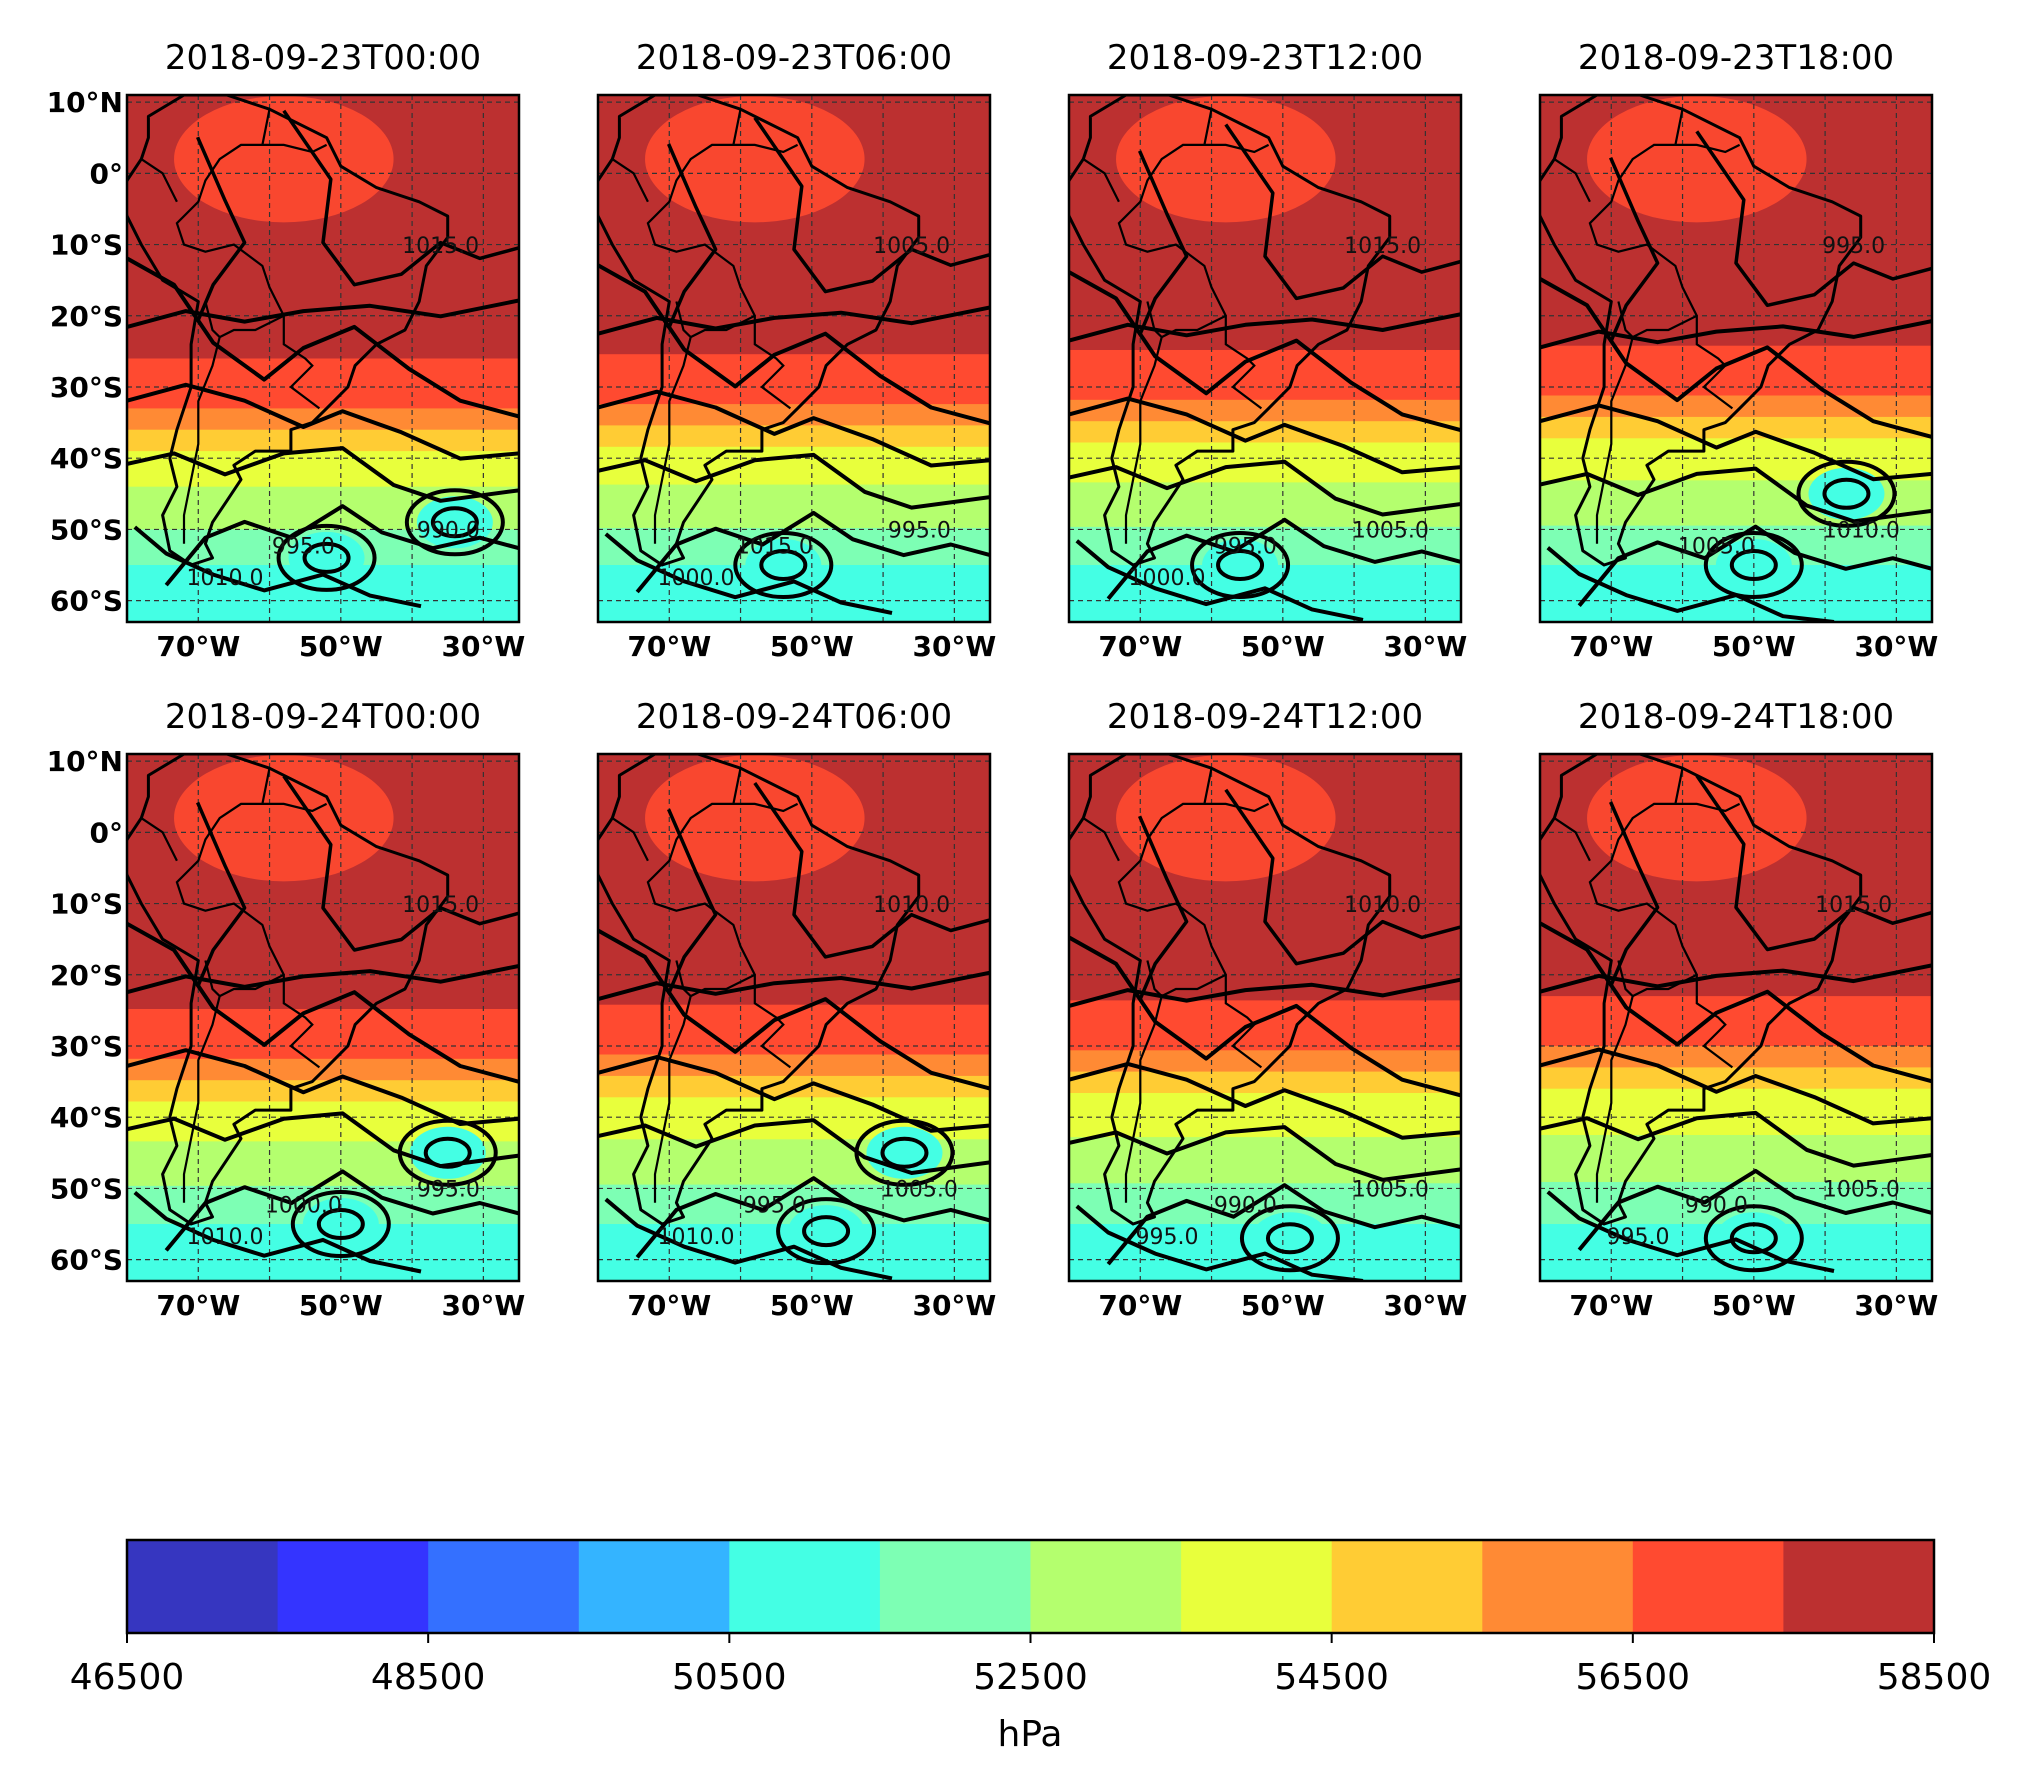 The image size is (2022, 1781). I want to click on lon-tick-label: 50°W, so click(1283, 646).